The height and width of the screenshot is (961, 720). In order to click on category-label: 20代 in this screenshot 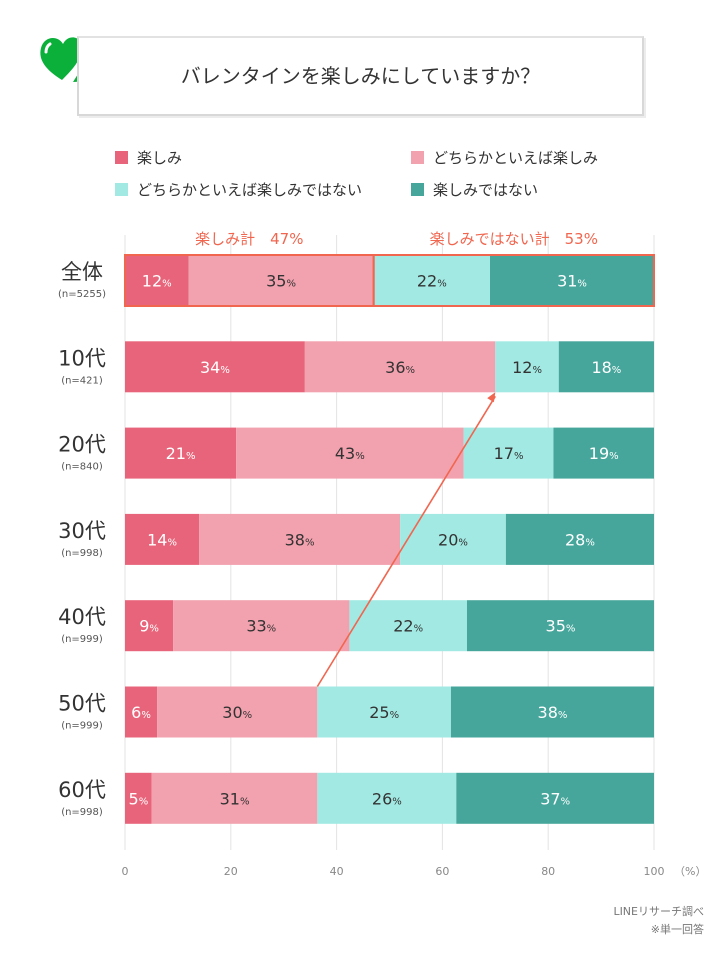, I will do `click(82, 445)`.